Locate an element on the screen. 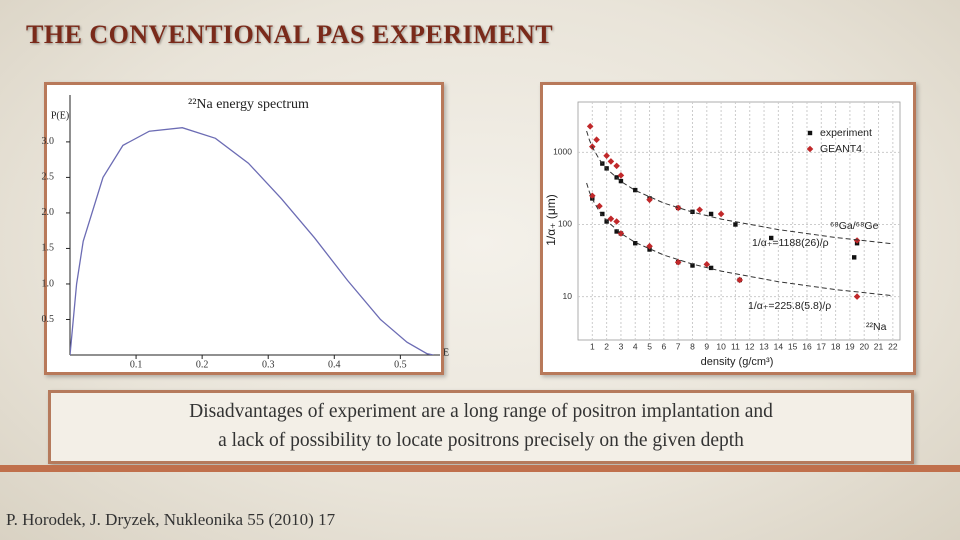  x-tick-label: 0.1 is located at coordinates (136, 364).